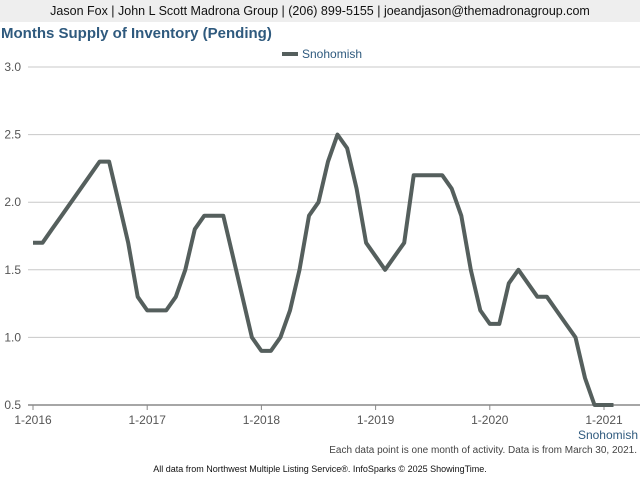 This screenshot has width=640, height=480. Describe the element at coordinates (12, 67) in the screenshot. I see `y-tick-label: 3.0` at that location.